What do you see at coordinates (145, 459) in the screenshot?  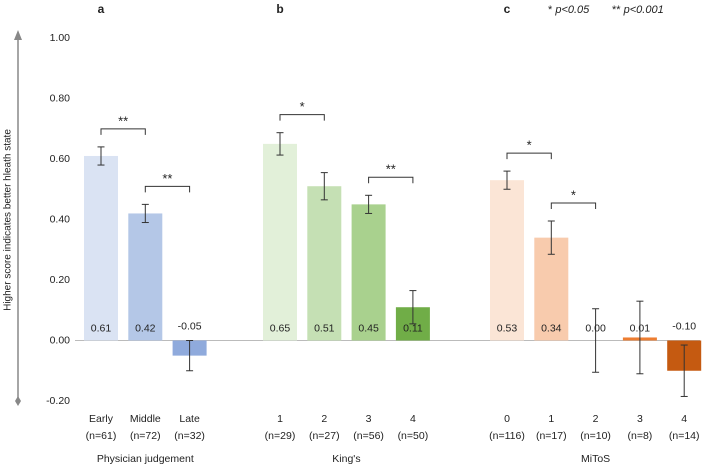 I see `group-label: Physician judgement` at bounding box center [145, 459].